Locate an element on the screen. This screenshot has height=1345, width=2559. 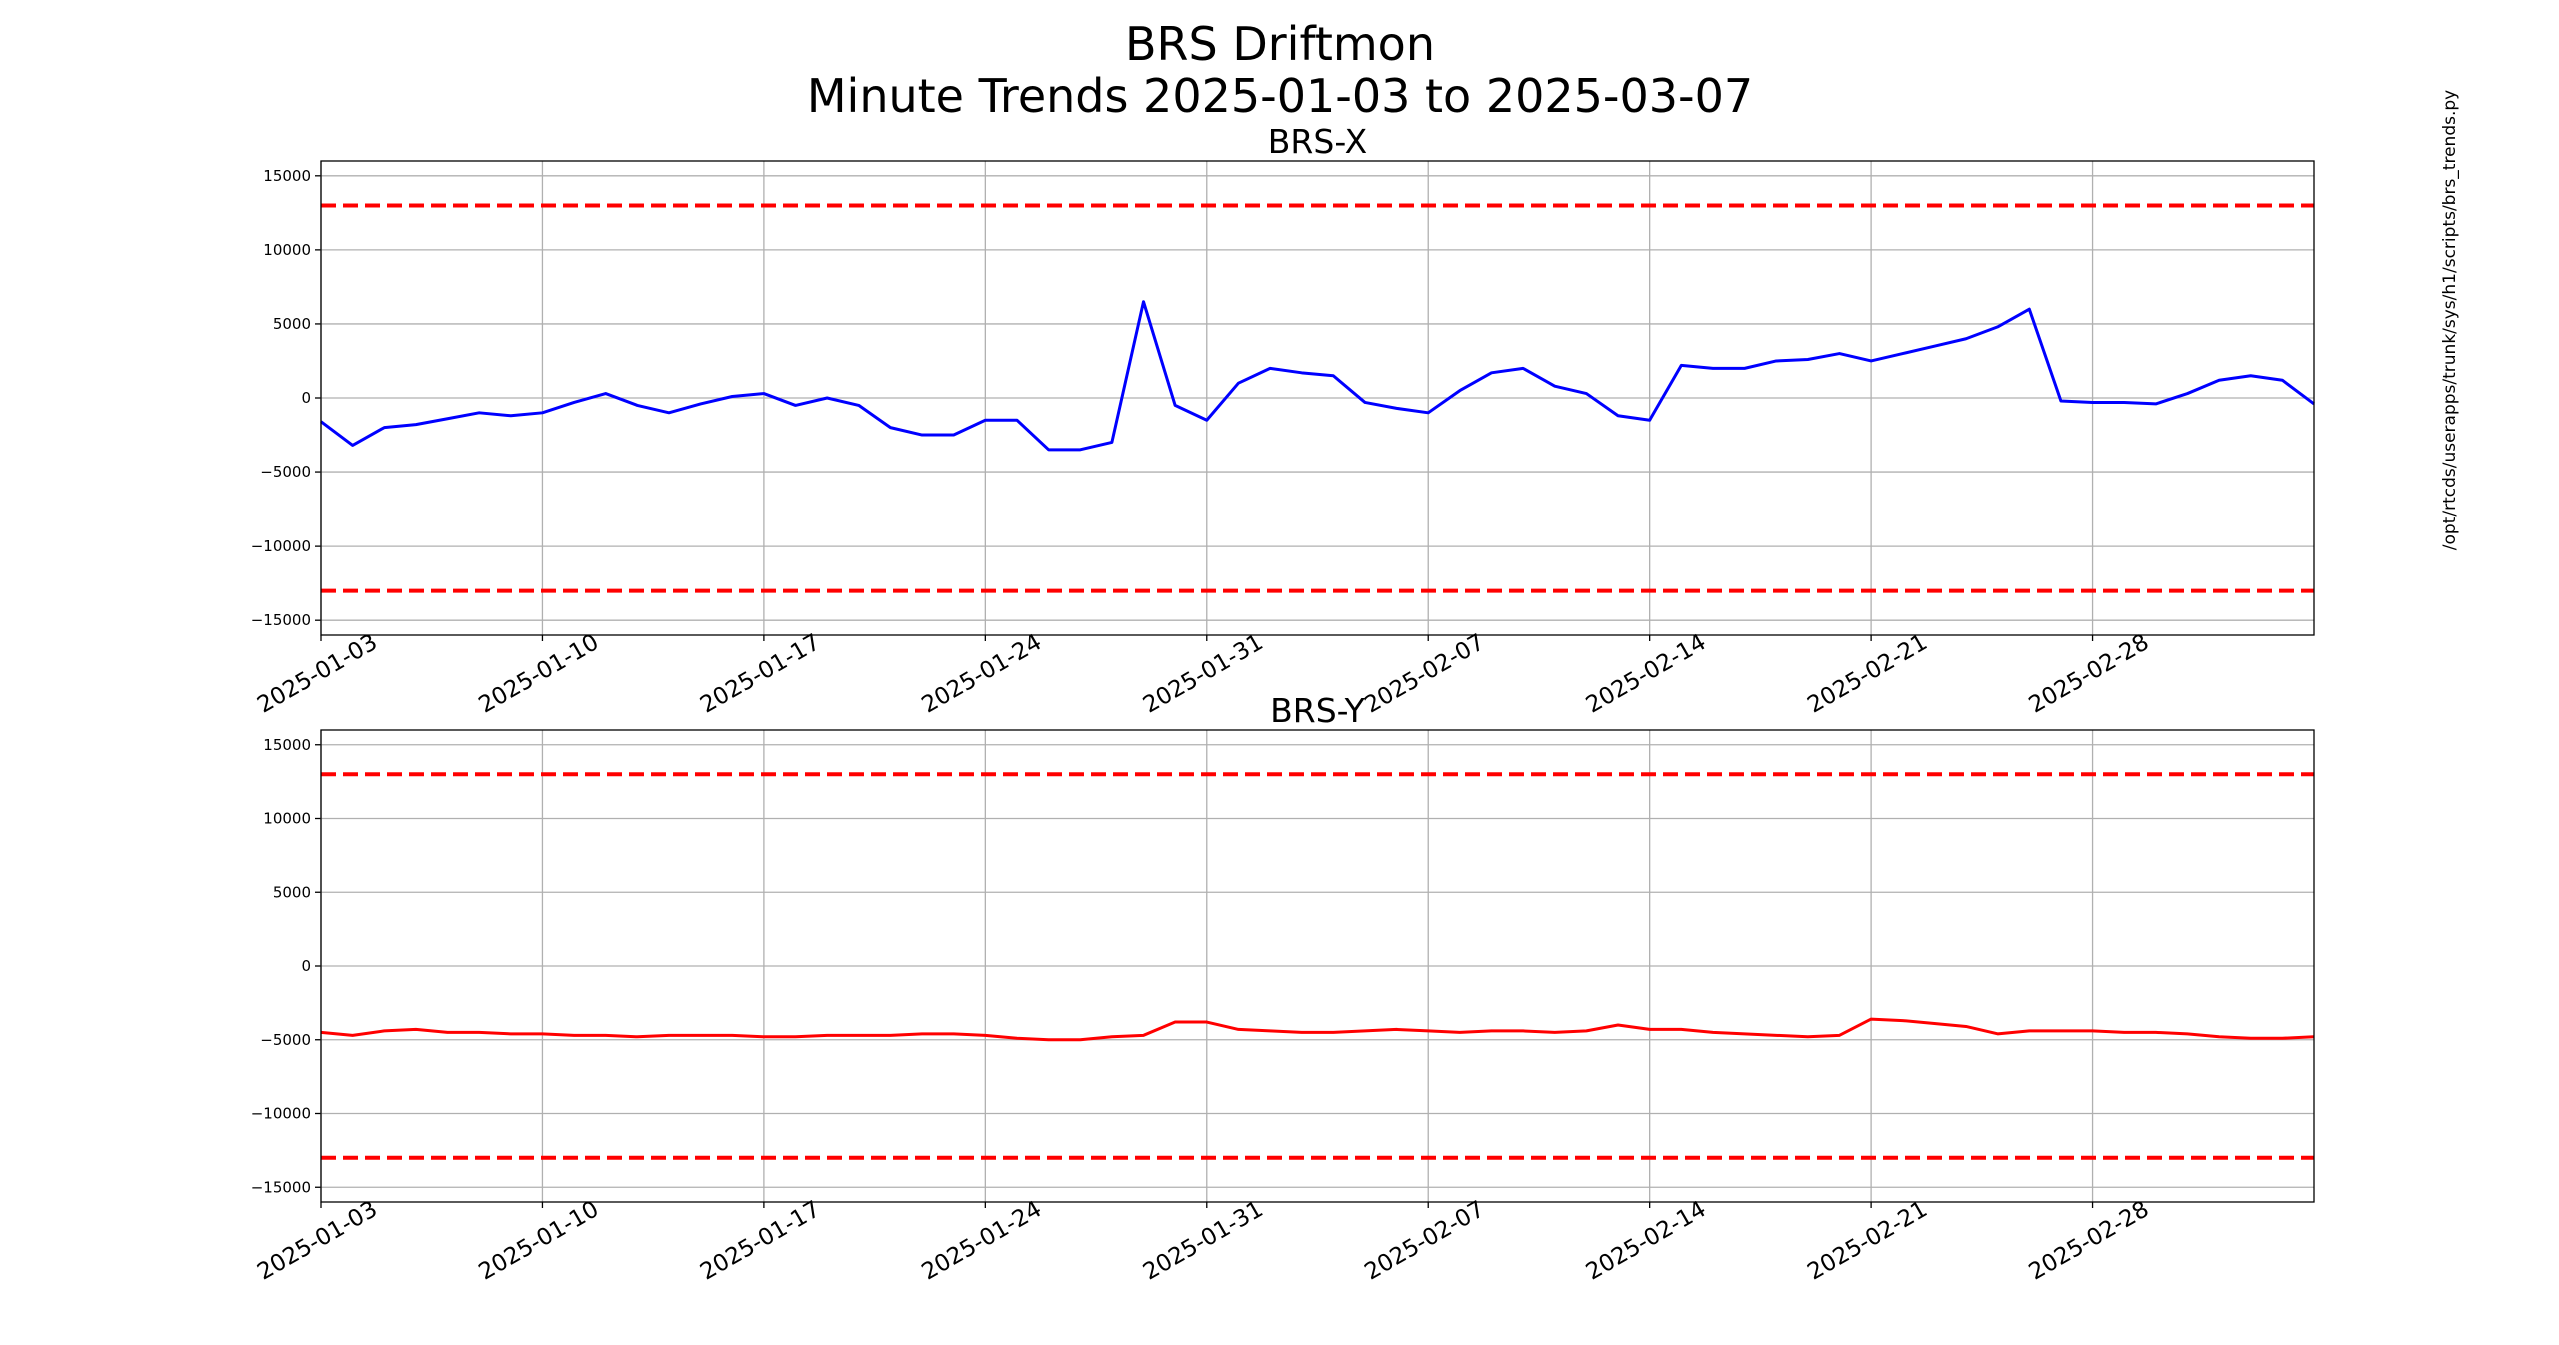
chart-title: BRS-X is located at coordinates (1317, 141).